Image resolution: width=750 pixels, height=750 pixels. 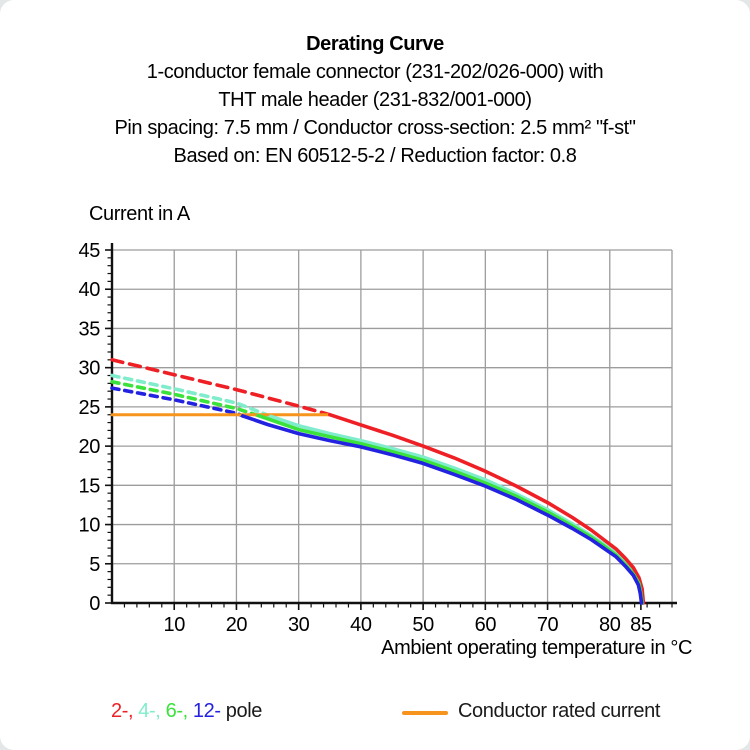 What do you see at coordinates (423, 625) in the screenshot?
I see `x-tick-label: 50` at bounding box center [423, 625].